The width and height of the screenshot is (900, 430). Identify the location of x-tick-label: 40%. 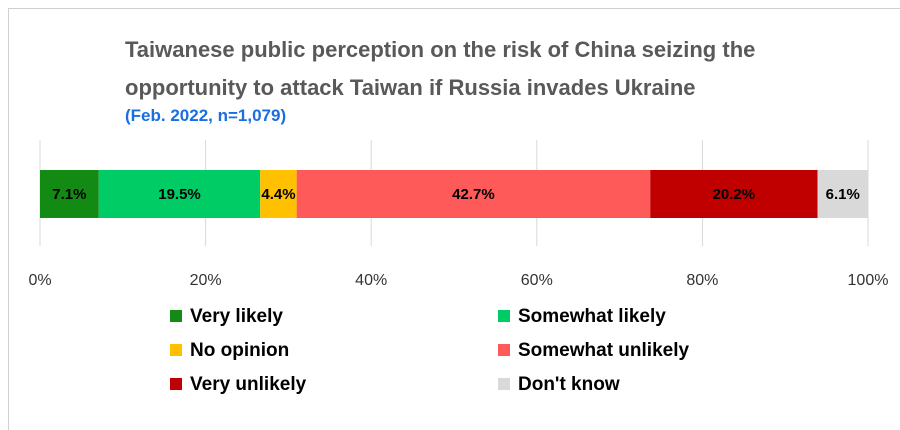
(371, 280).